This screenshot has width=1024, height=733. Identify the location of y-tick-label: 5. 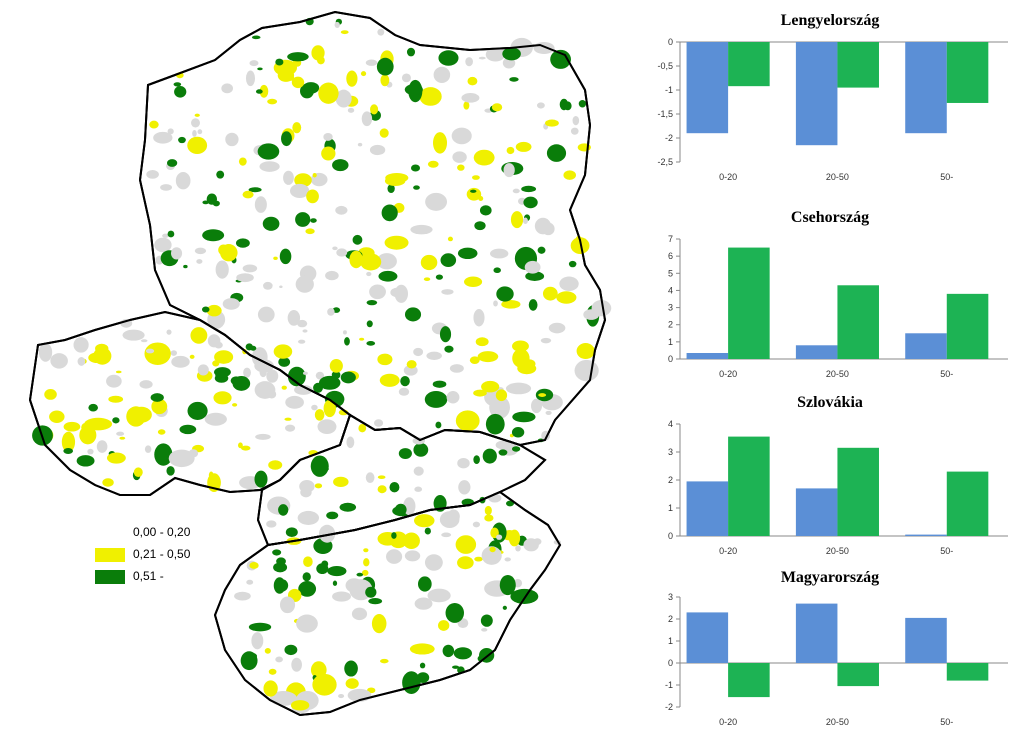
(670, 273).